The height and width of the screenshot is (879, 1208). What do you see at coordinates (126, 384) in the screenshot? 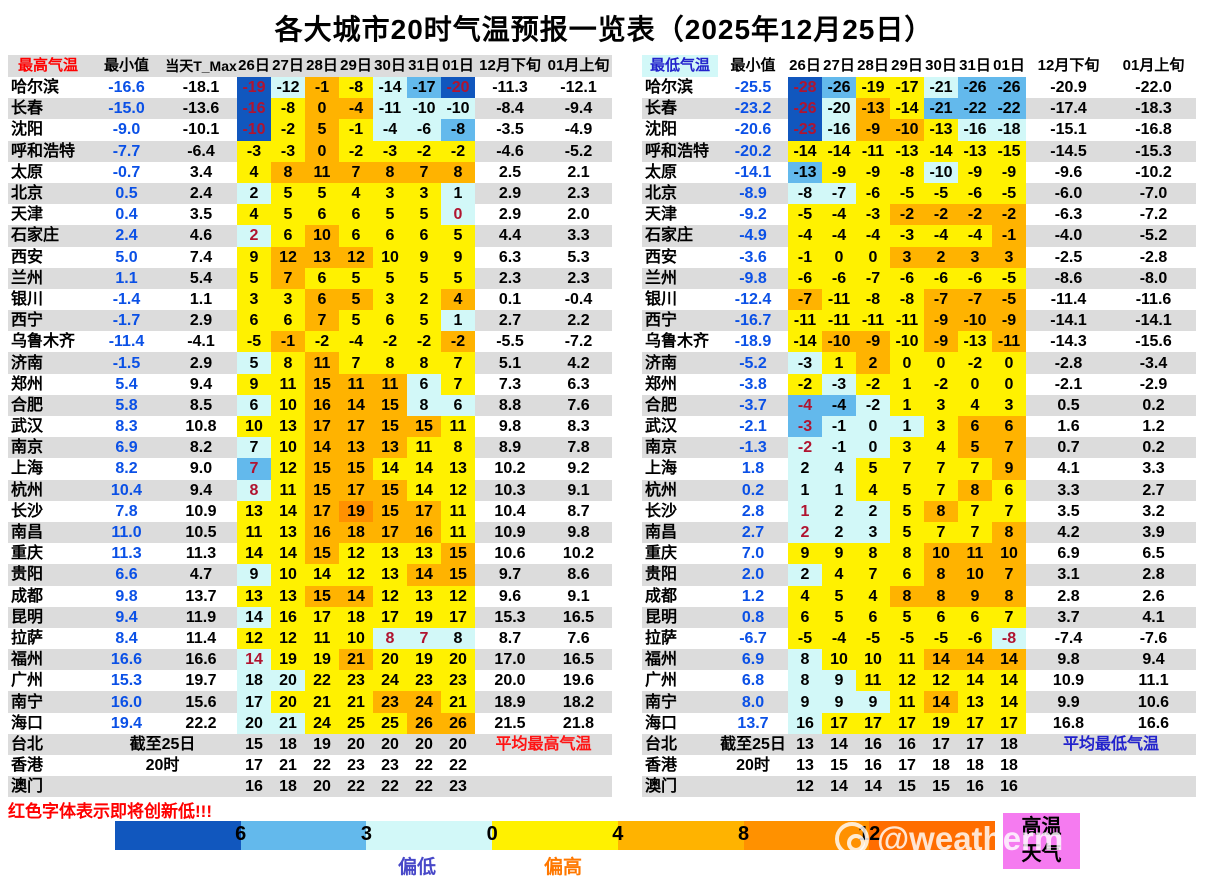
I see `min-value: 5.4` at bounding box center [126, 384].